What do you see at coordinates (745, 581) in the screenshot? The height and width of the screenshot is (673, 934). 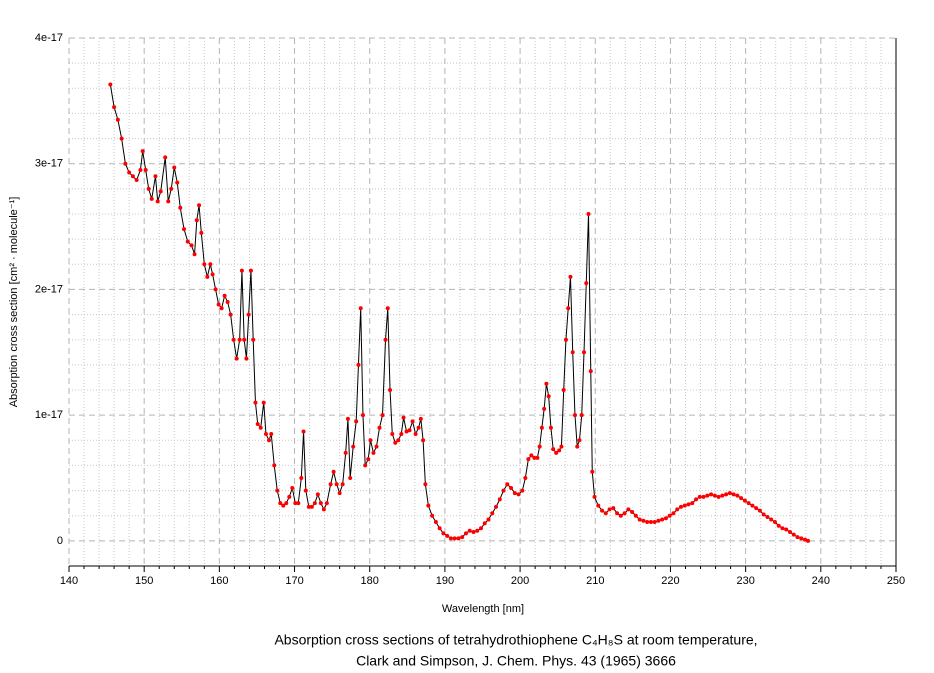 I see `x-tick-label: 230` at bounding box center [745, 581].